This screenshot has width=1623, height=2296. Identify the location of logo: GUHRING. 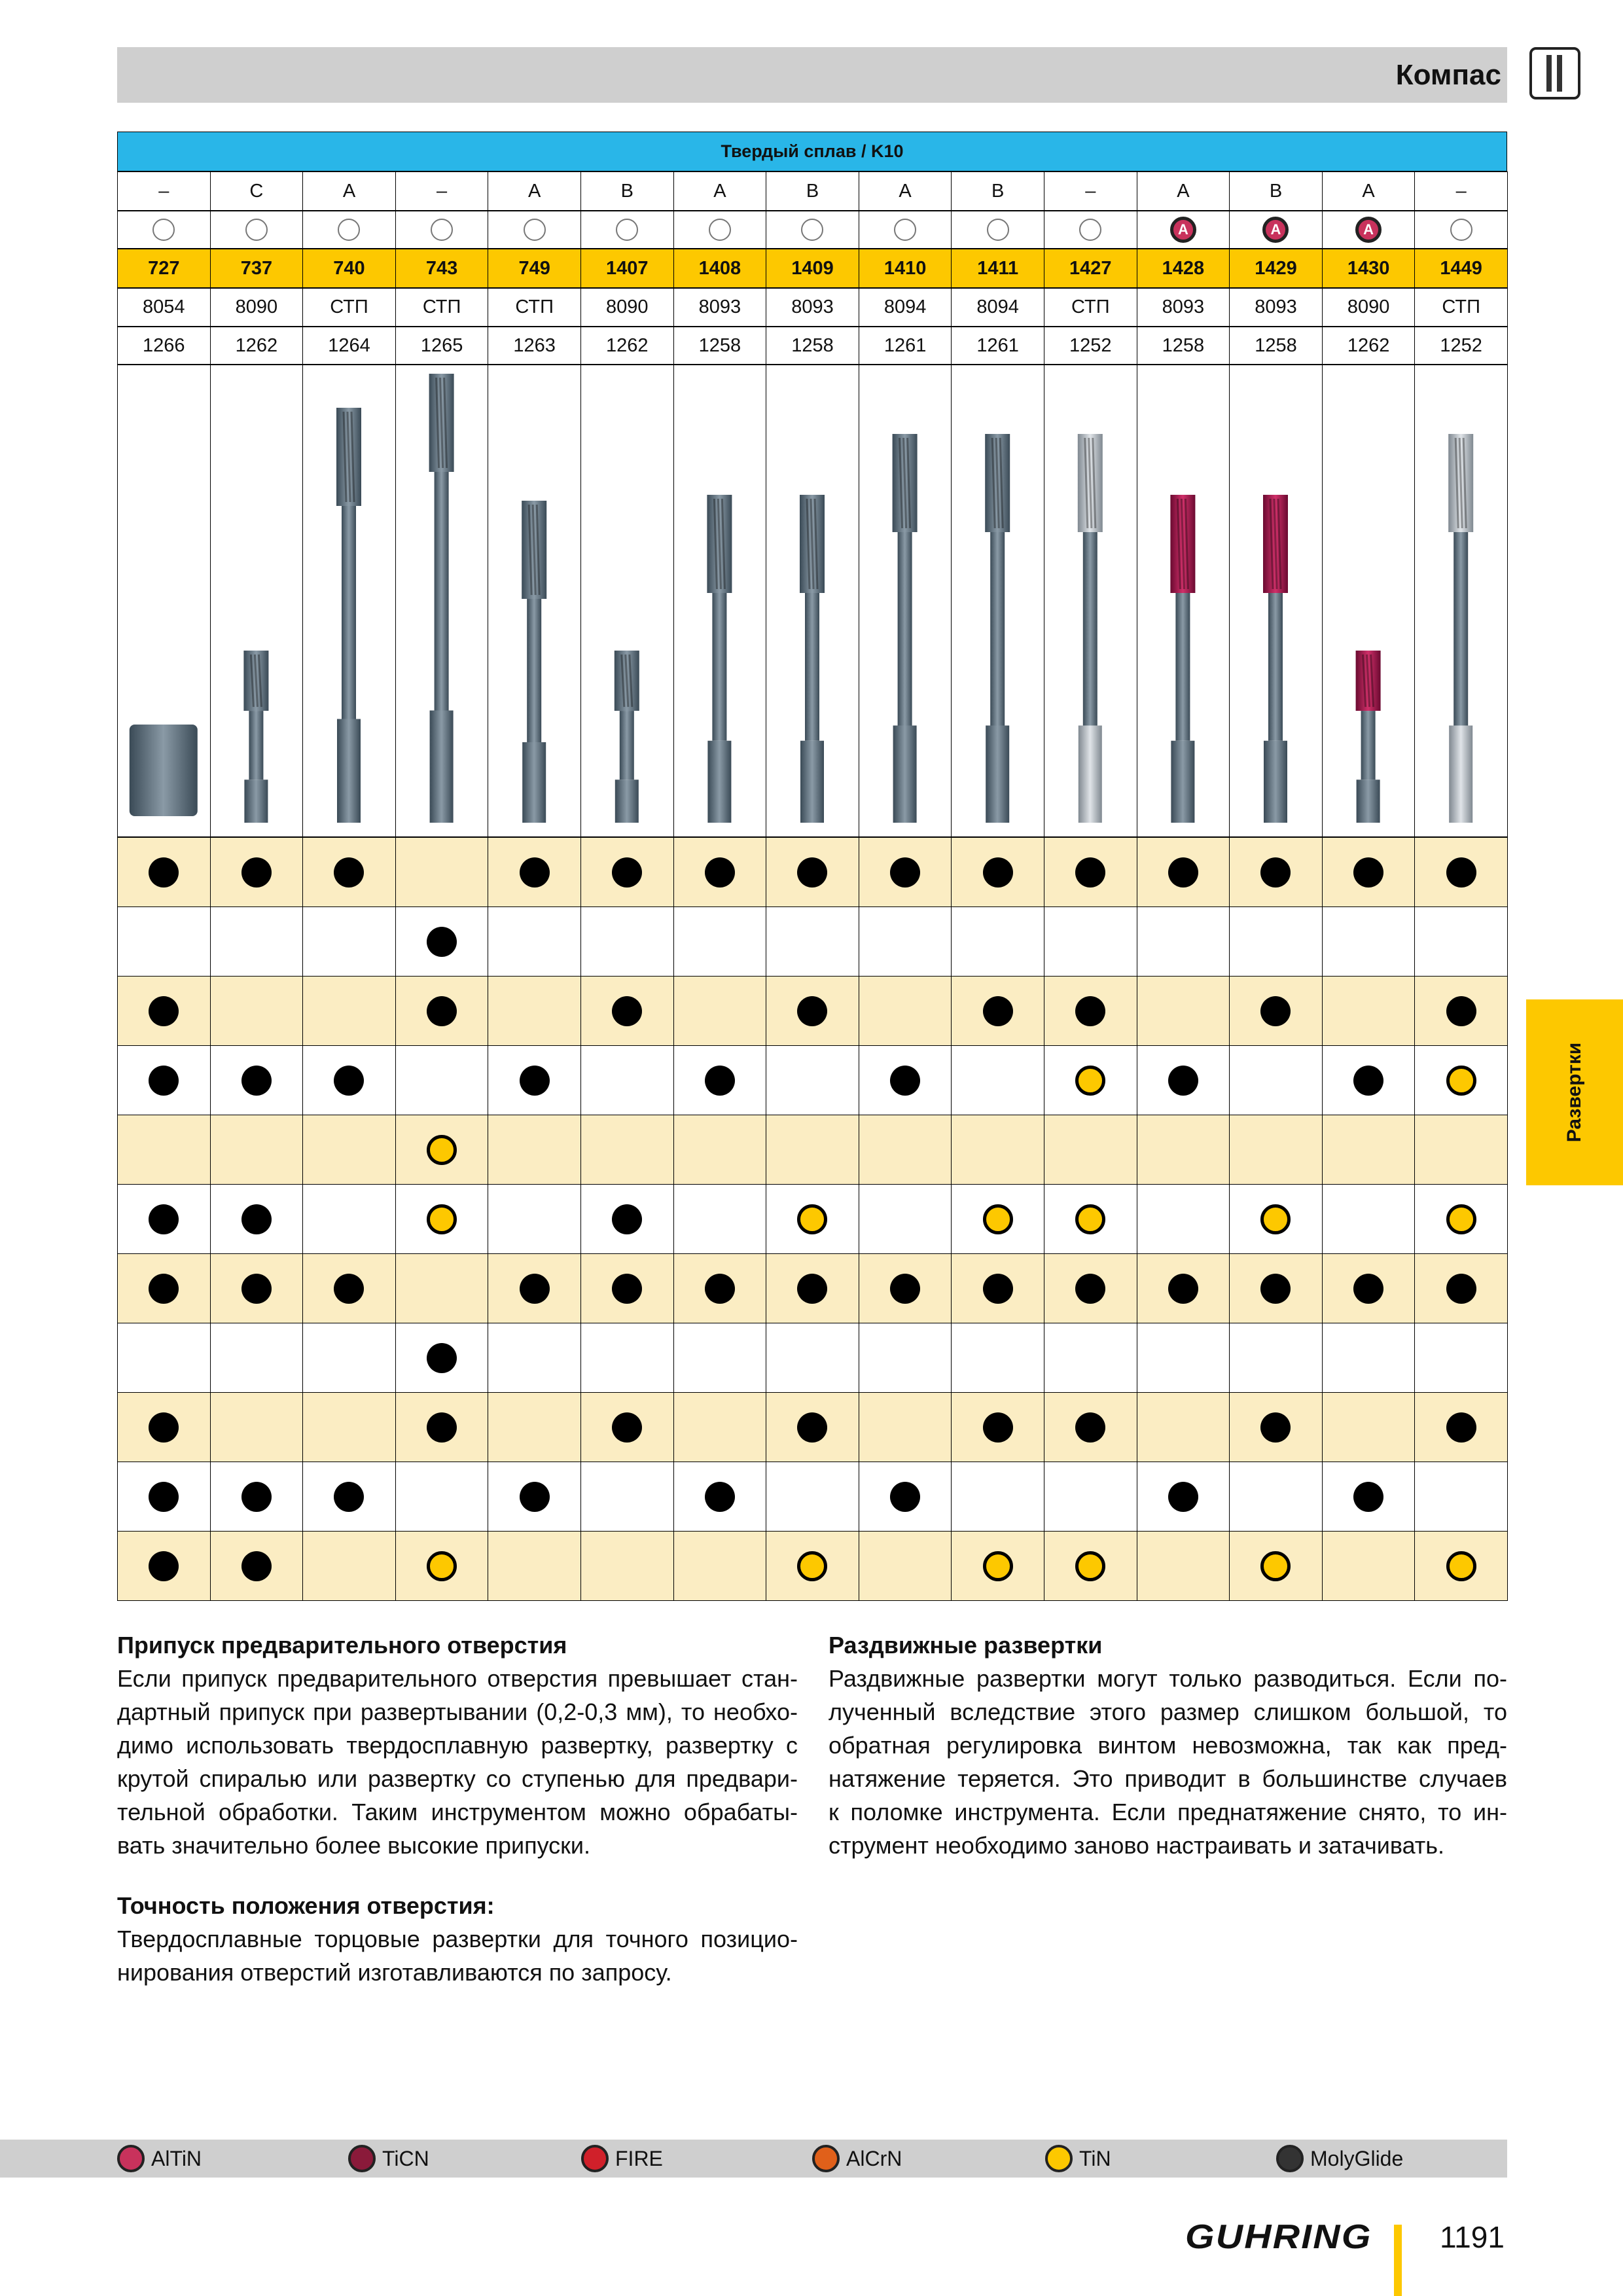
(1278, 2237).